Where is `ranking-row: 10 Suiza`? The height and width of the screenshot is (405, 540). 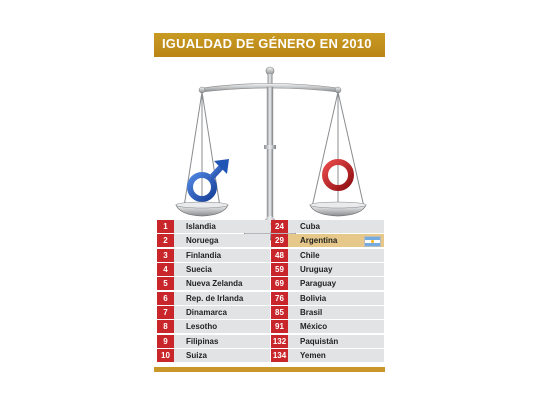
ranking-row: 10 Suiza is located at coordinates (213, 356).